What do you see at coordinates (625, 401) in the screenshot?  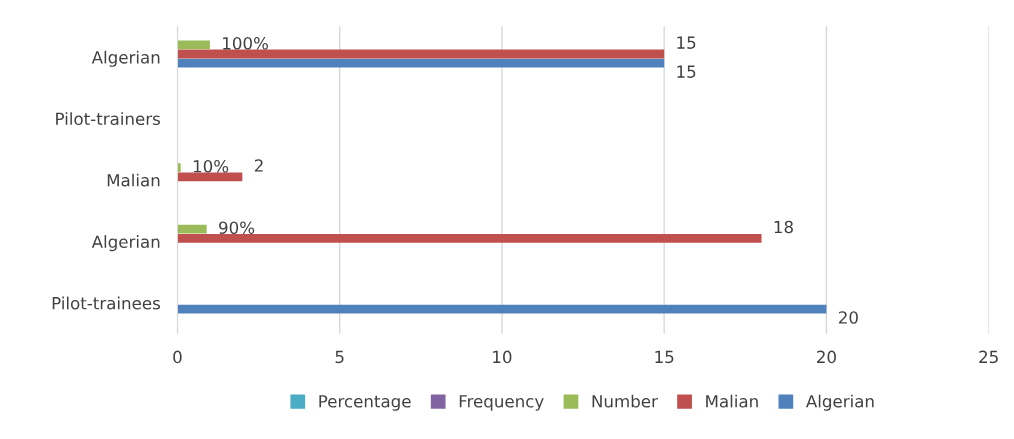 I see `legend-label: Number` at bounding box center [625, 401].